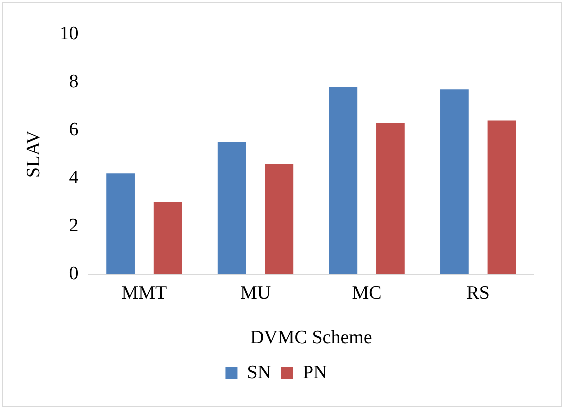 Image resolution: width=567 pixels, height=413 pixels. What do you see at coordinates (311, 338) in the screenshot?
I see `x-axis-title: DVMC Scheme` at bounding box center [311, 338].